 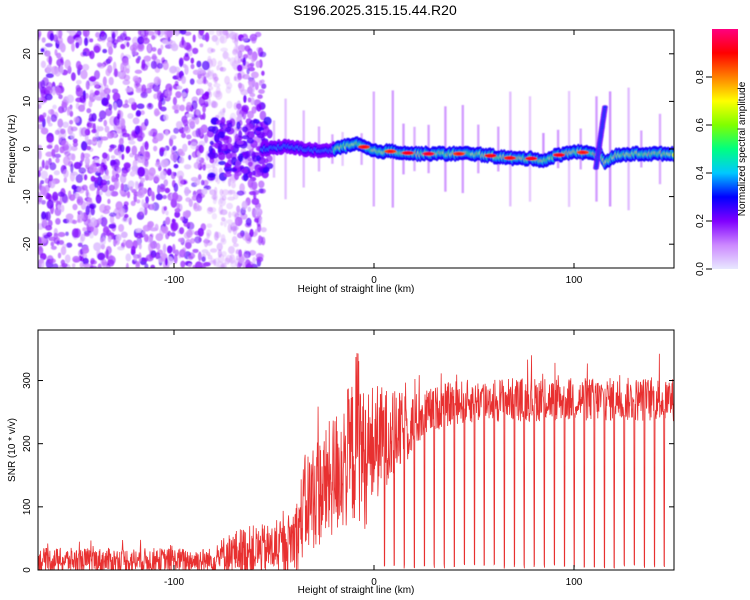 I want to click on snr-y-axis-title: SNR (10 * v/v), so click(x=12, y=450).